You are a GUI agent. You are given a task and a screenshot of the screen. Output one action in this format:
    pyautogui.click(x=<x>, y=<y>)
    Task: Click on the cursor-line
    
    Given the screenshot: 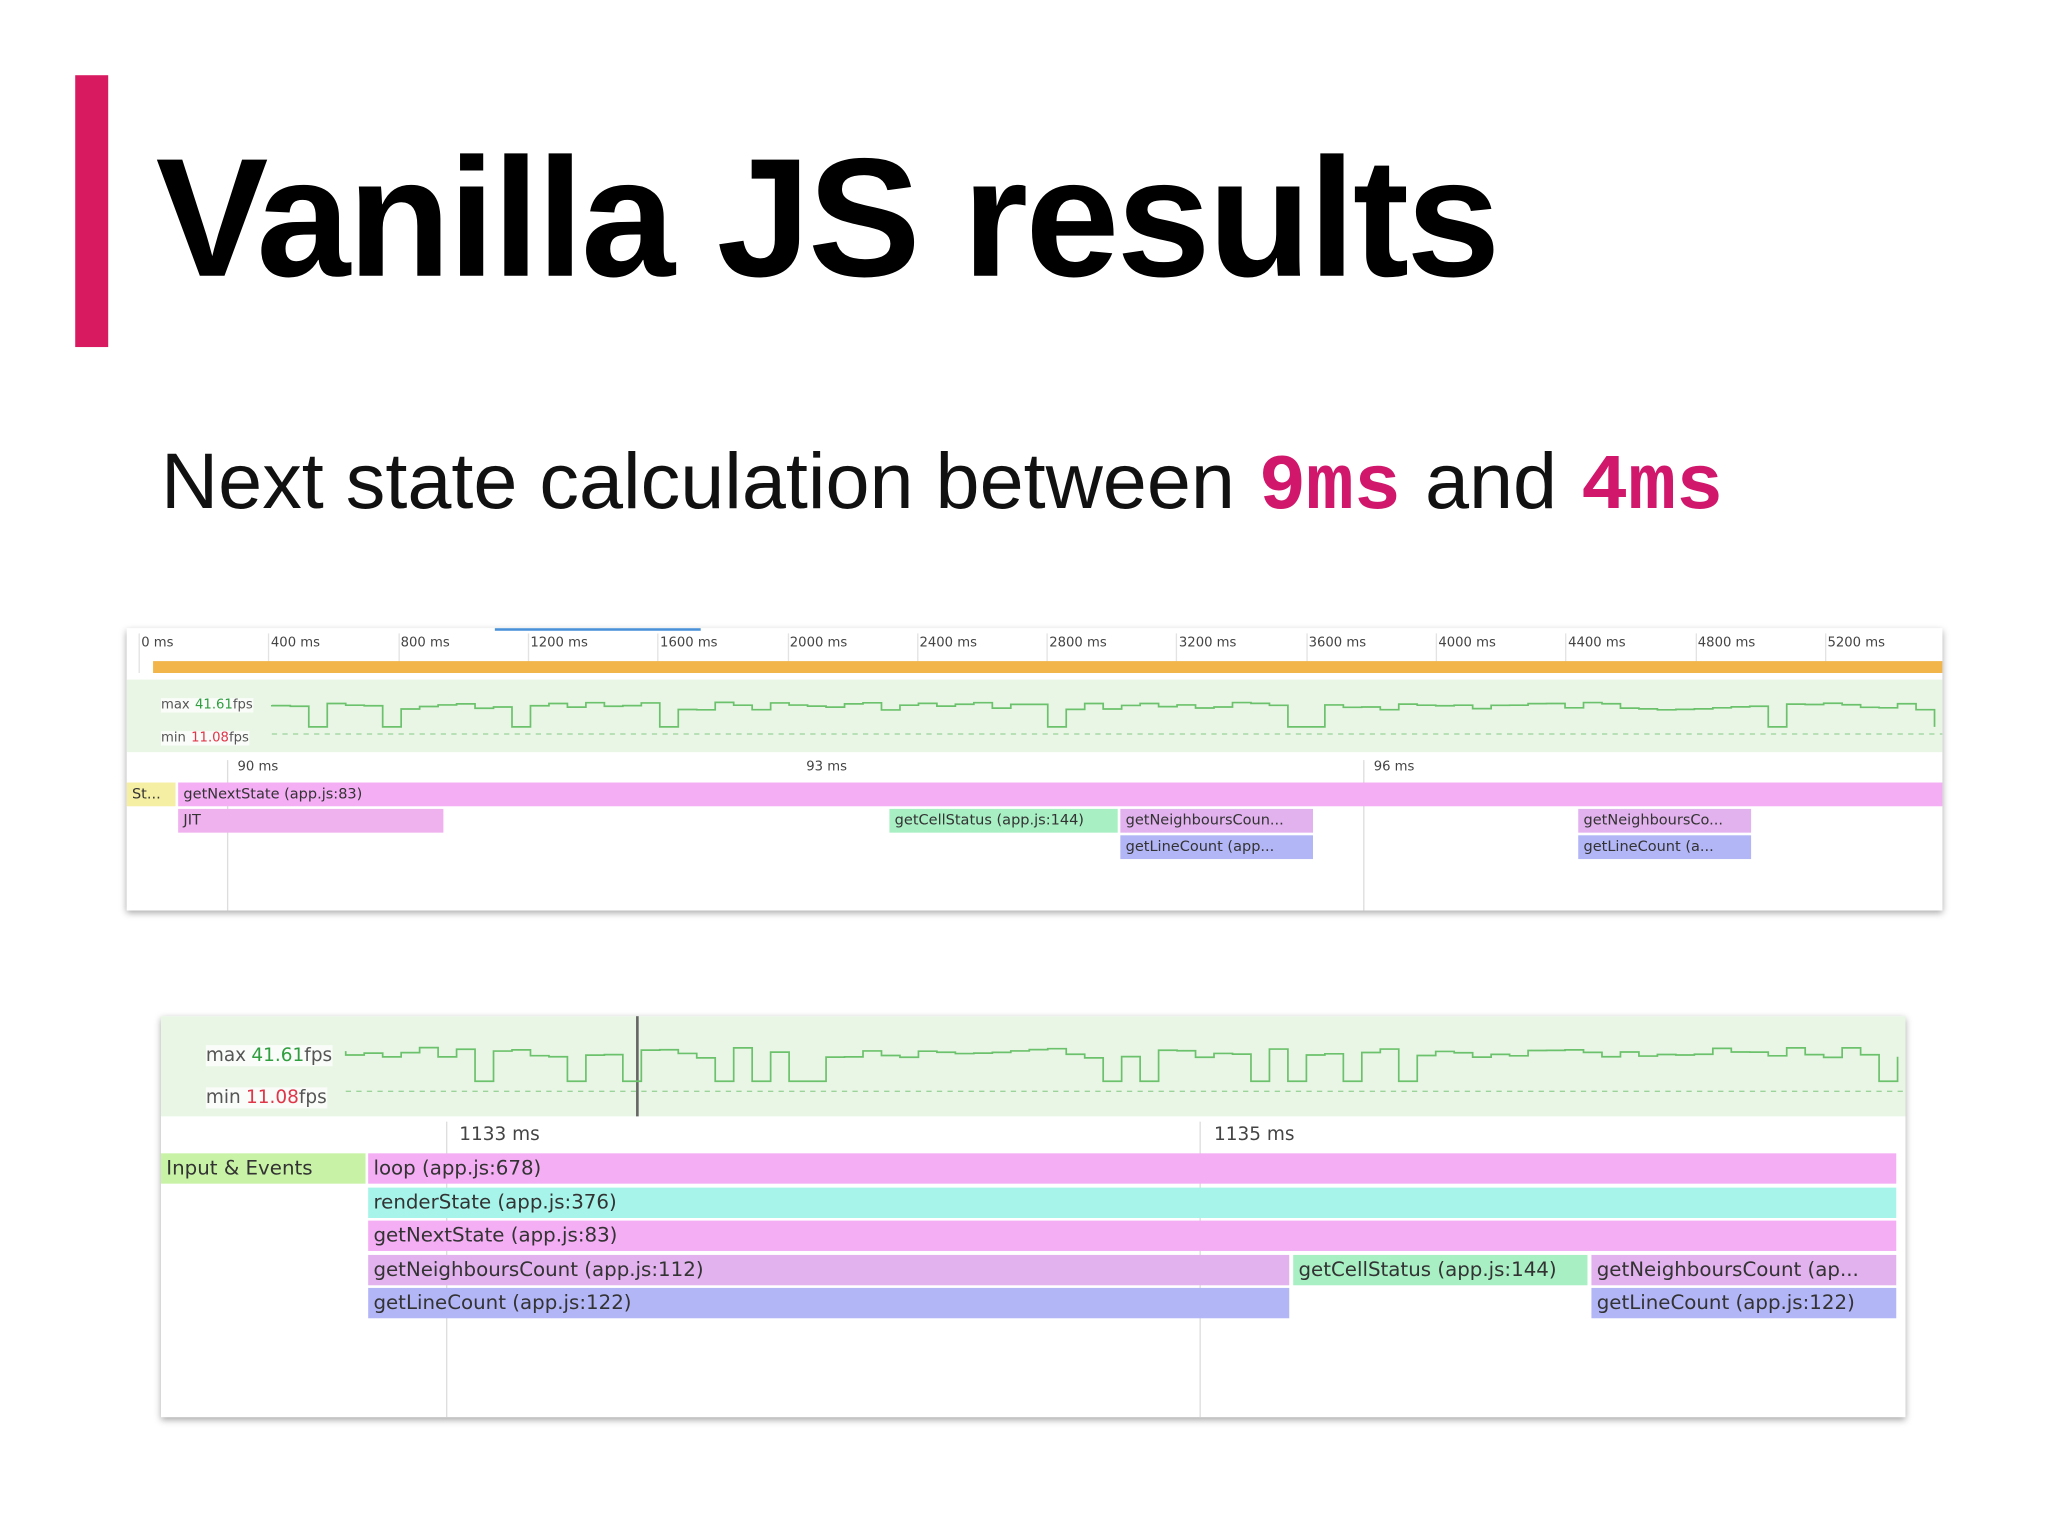 What is the action you would take?
    pyautogui.click(x=637, y=1066)
    